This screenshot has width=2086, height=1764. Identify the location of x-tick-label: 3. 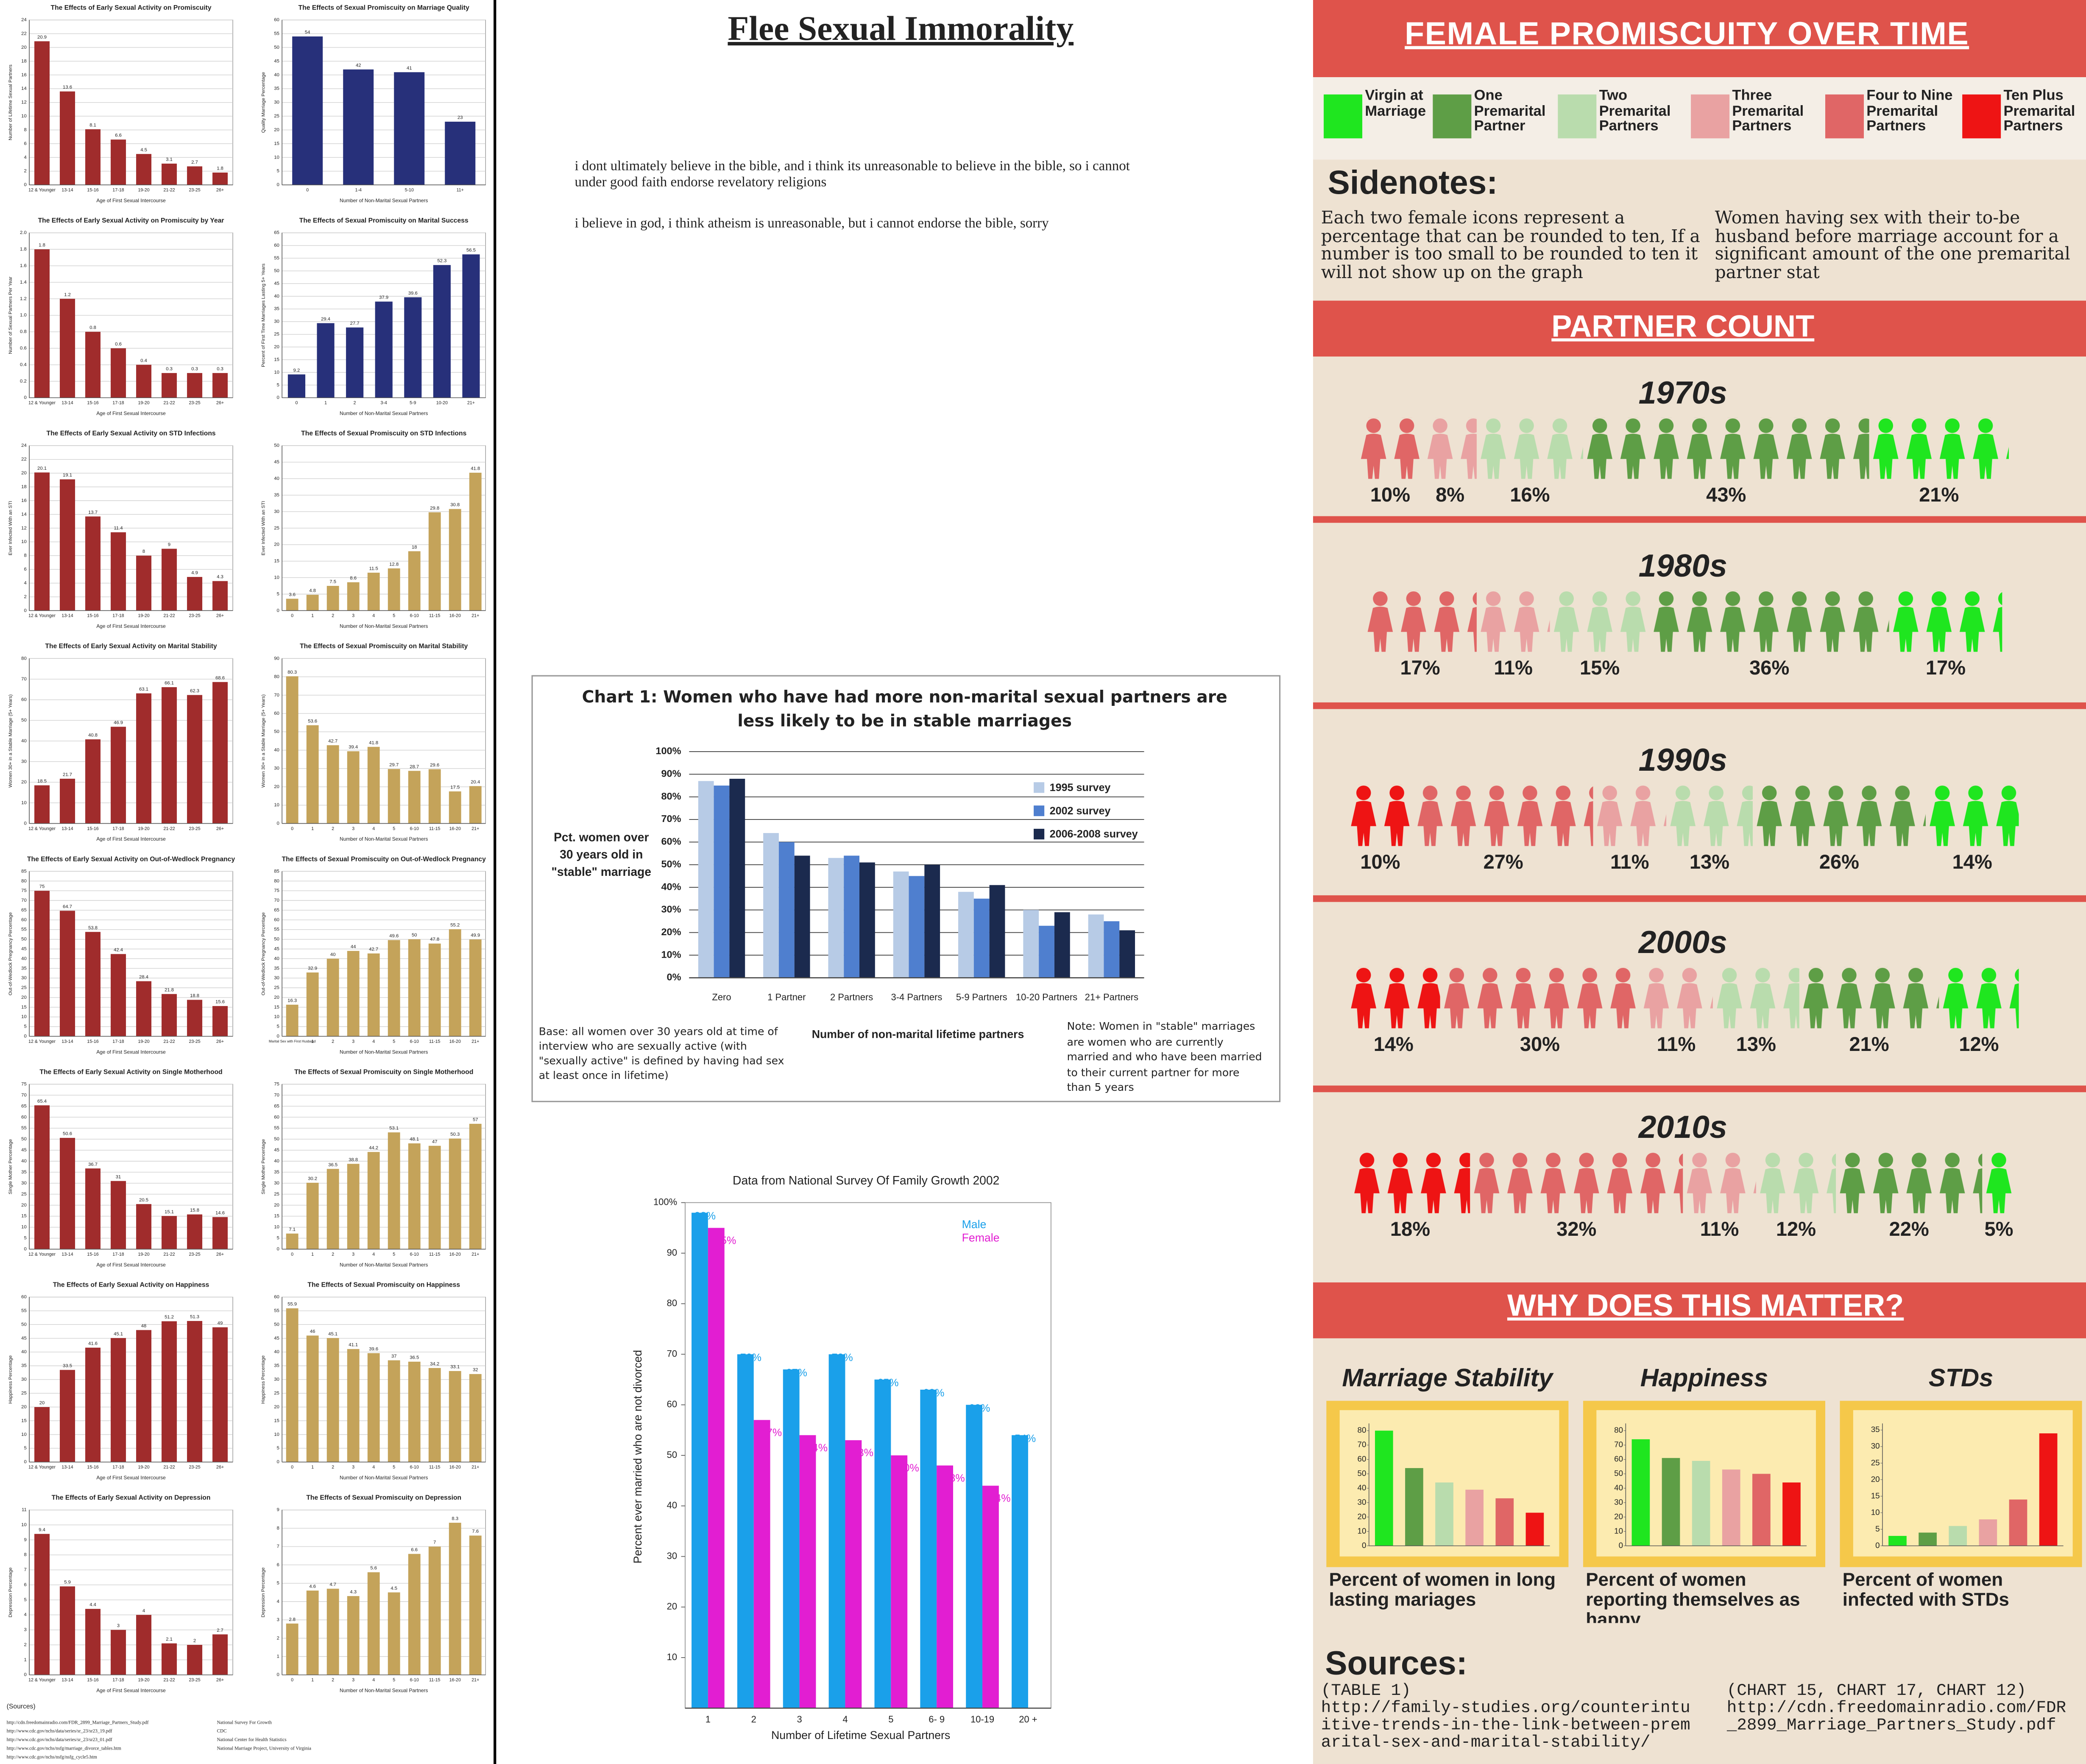
(353, 828).